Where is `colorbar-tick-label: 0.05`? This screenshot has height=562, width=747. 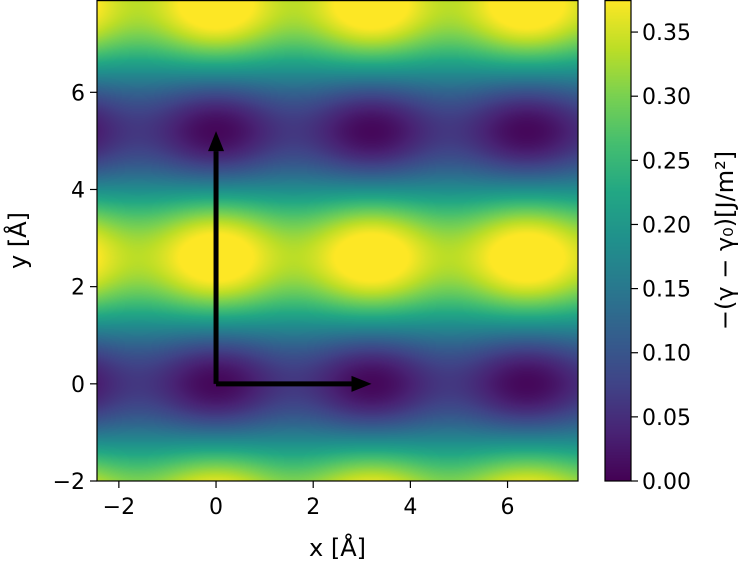
colorbar-tick-label: 0.05 is located at coordinates (666, 418).